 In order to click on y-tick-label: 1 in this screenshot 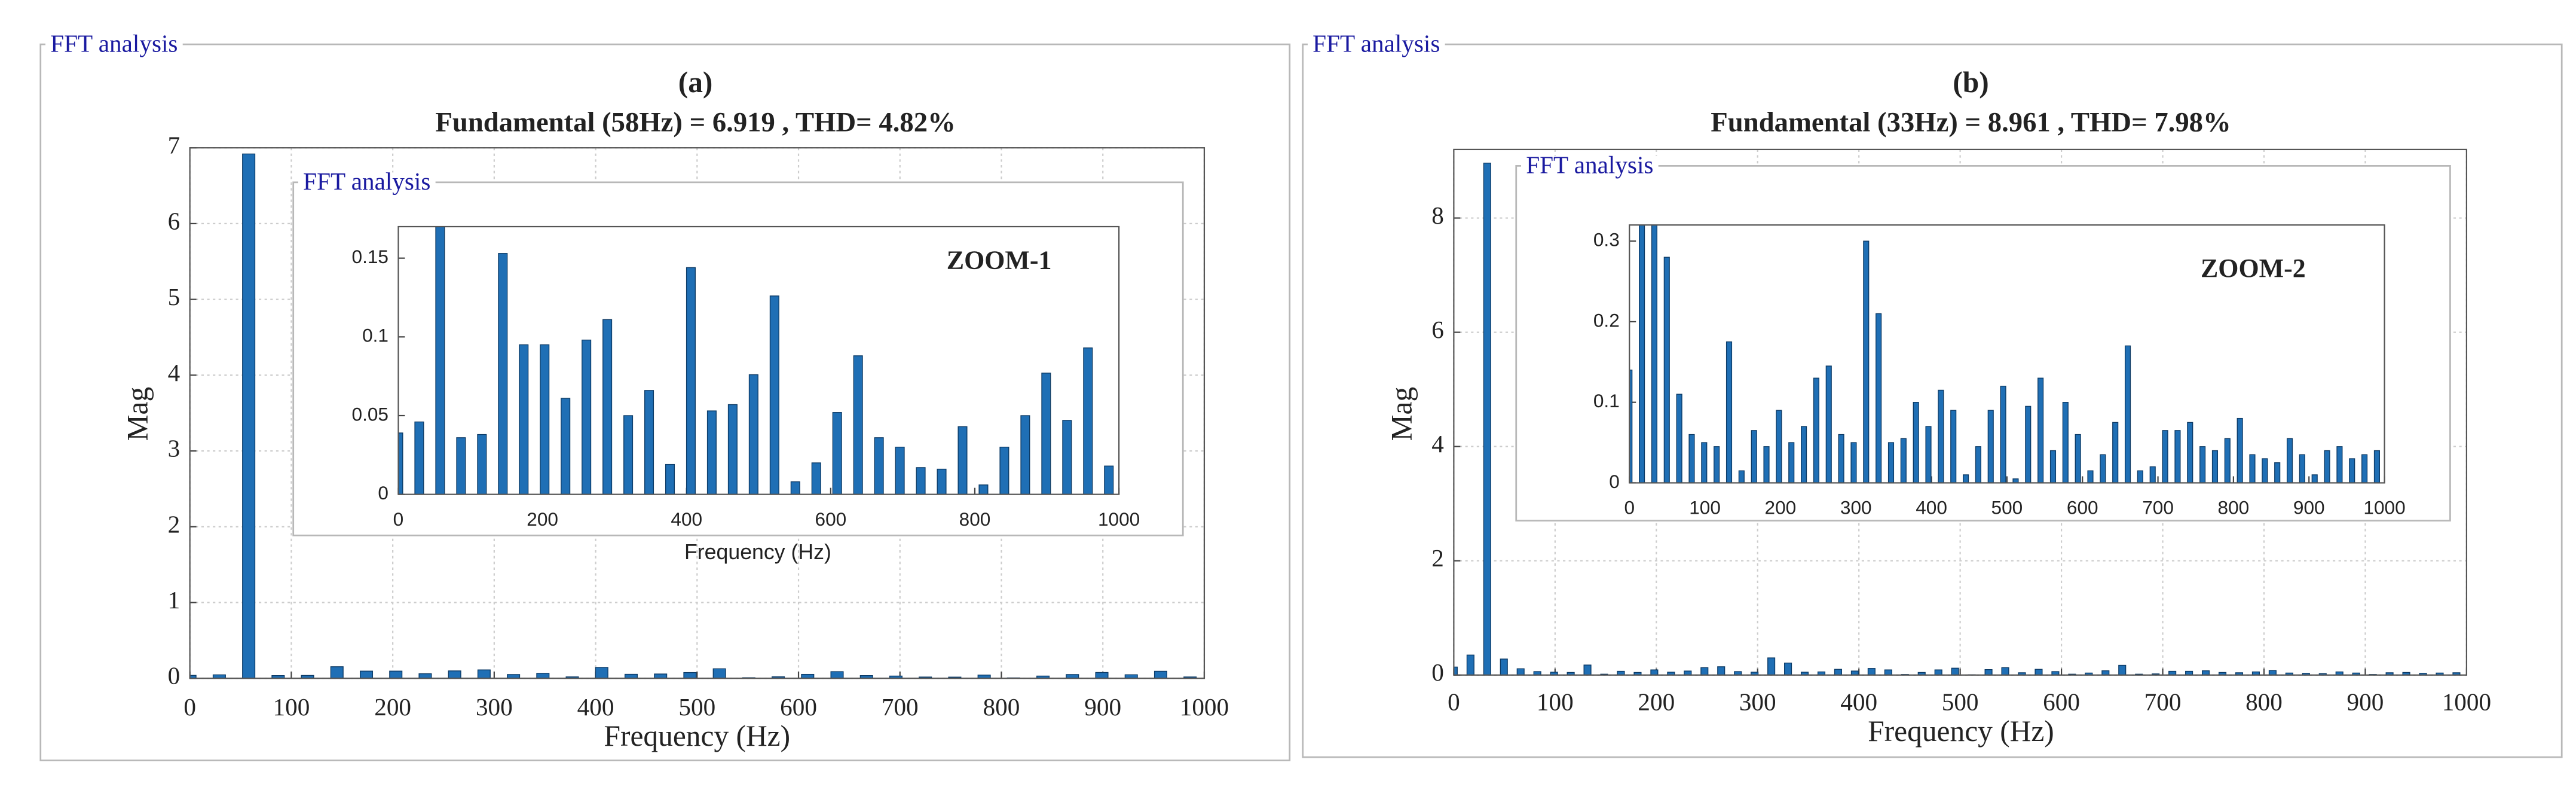, I will do `click(174, 600)`.